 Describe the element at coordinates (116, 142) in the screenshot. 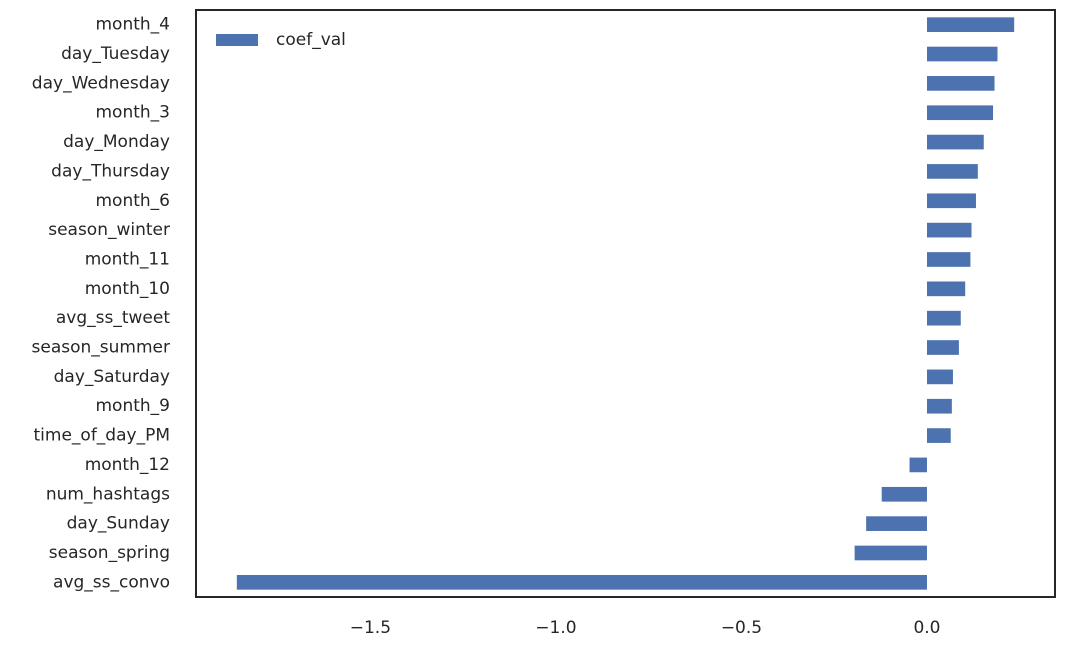

I see `y-tick-label-day_Monday: day_Monday` at that location.